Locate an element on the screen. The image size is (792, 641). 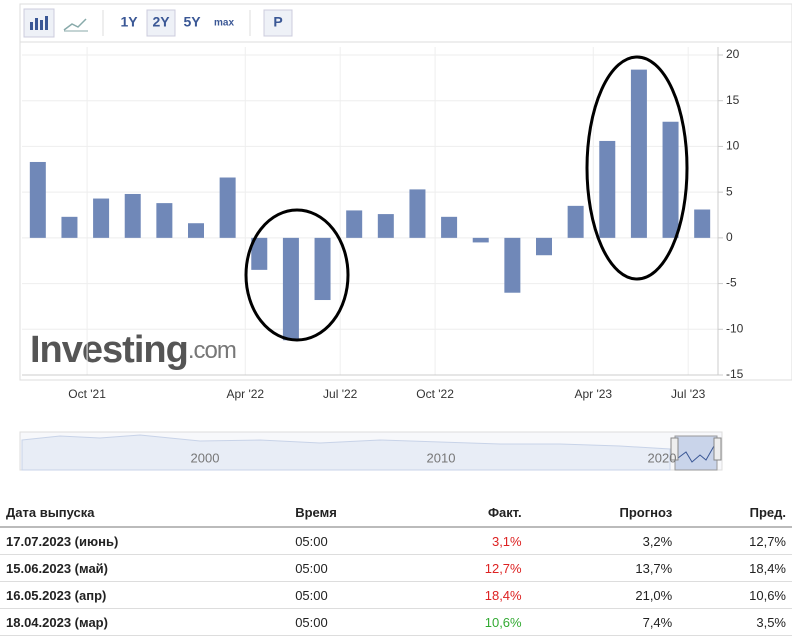
range-button: 2Y is located at coordinates (161, 22).